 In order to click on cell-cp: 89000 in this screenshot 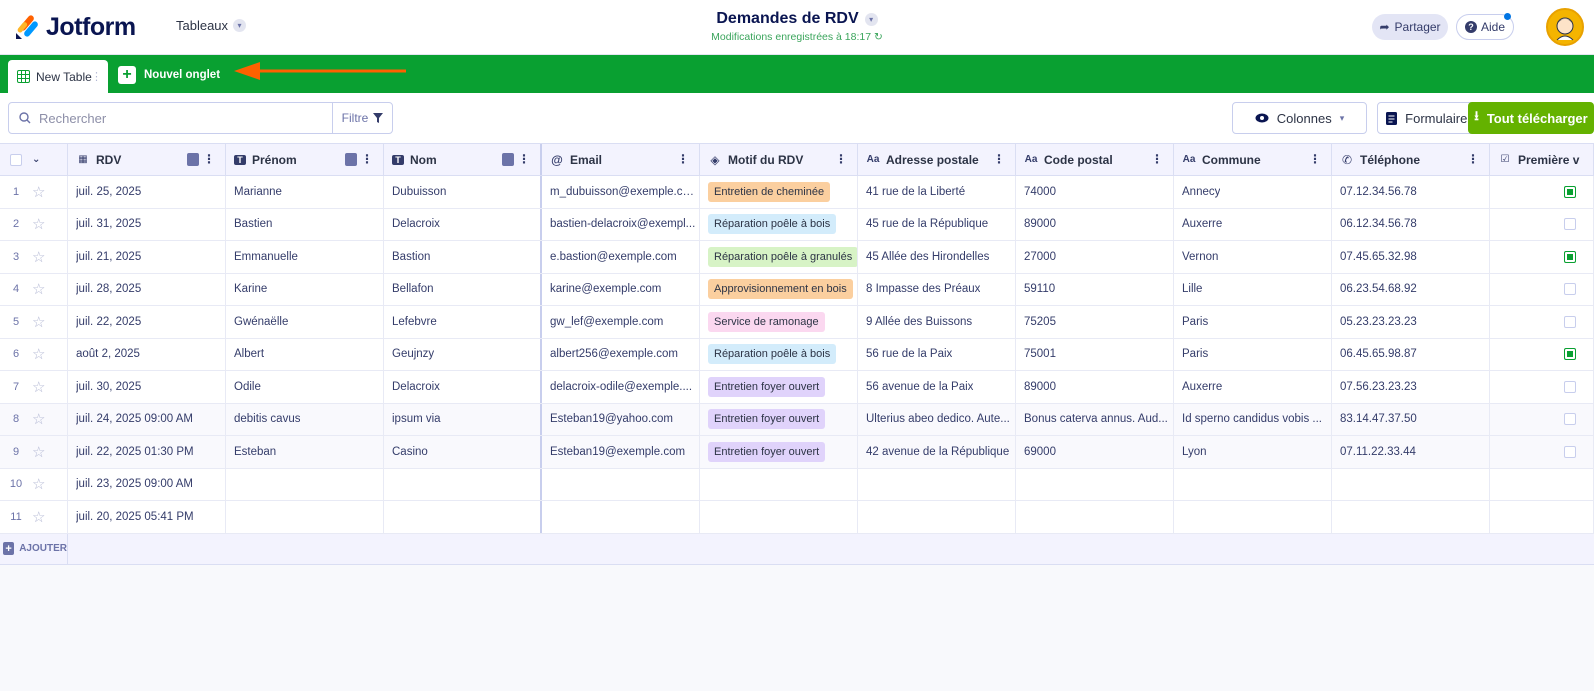, I will do `click(1095, 387)`.